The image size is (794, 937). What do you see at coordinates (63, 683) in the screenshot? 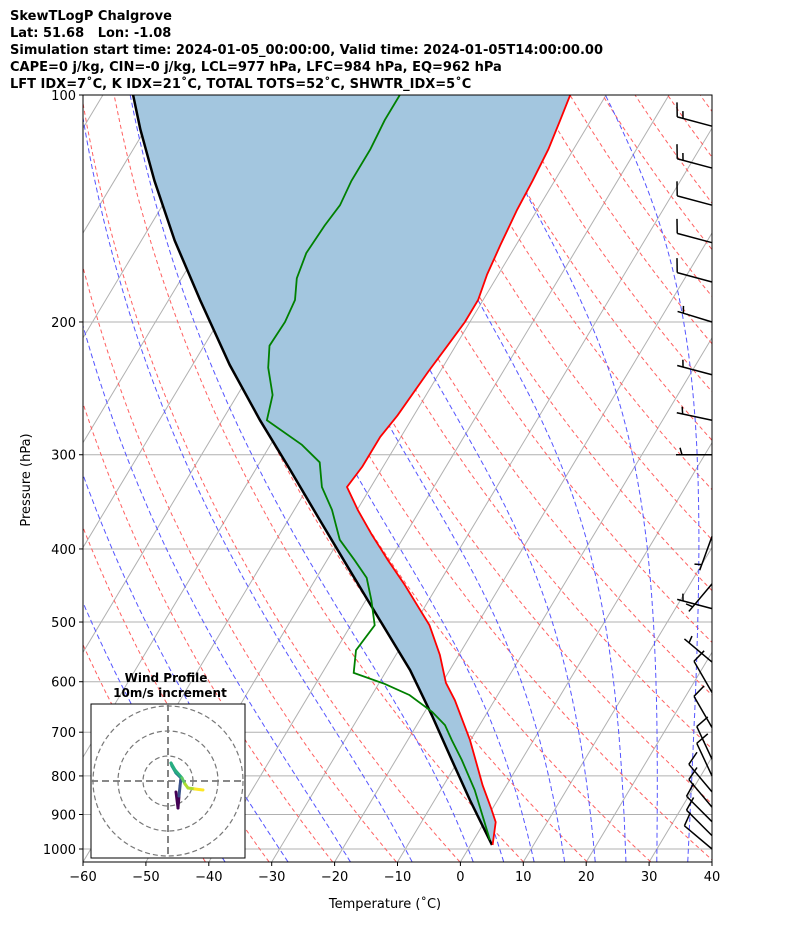
I see `y-tick-label: 600` at bounding box center [63, 683].